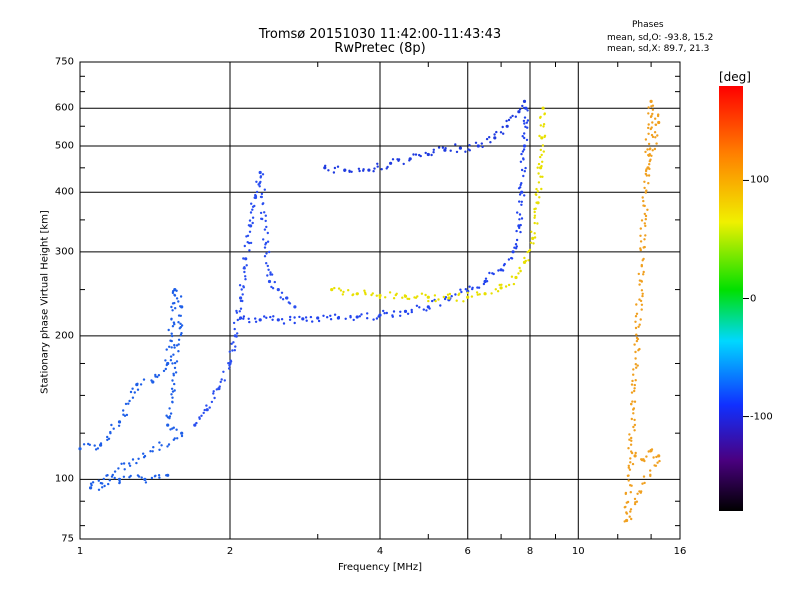 The height and width of the screenshot is (600, 800). I want to click on y-tick-label: 600, so click(64, 108).